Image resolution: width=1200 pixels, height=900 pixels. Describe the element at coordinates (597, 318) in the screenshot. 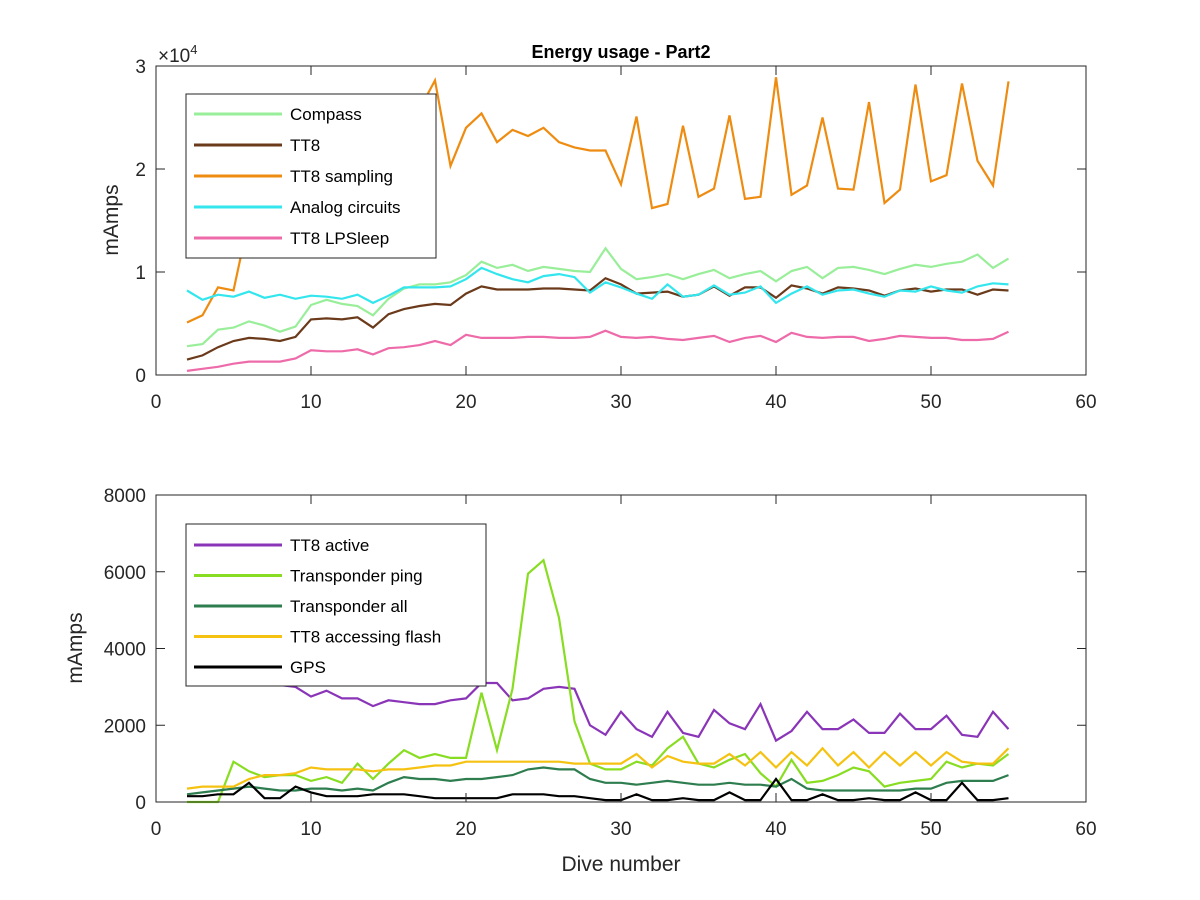

I see `series-line-tt8` at that location.